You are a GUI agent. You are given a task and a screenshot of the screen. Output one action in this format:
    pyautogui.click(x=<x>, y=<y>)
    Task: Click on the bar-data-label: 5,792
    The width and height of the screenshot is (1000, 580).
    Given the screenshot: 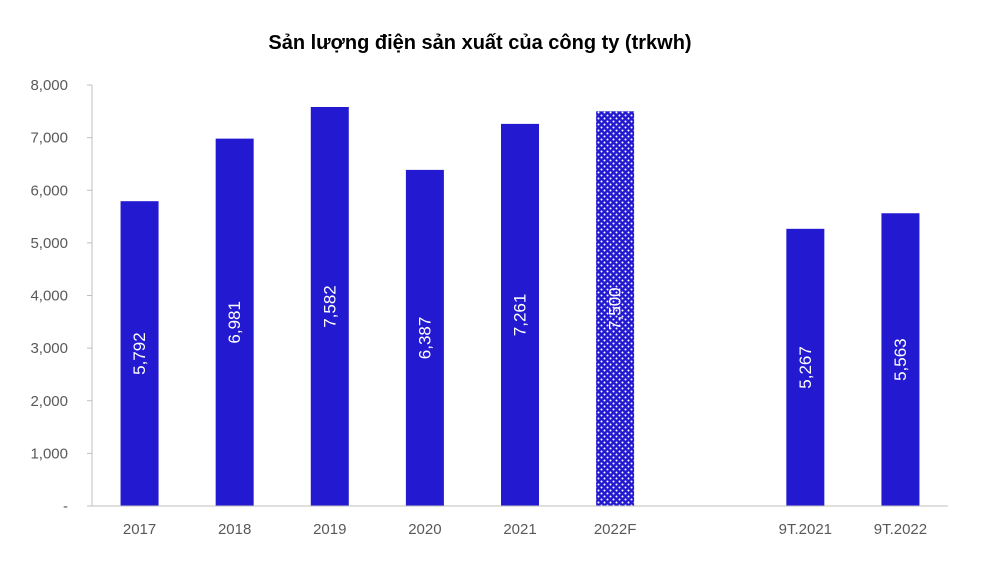 What is the action you would take?
    pyautogui.click(x=139, y=353)
    